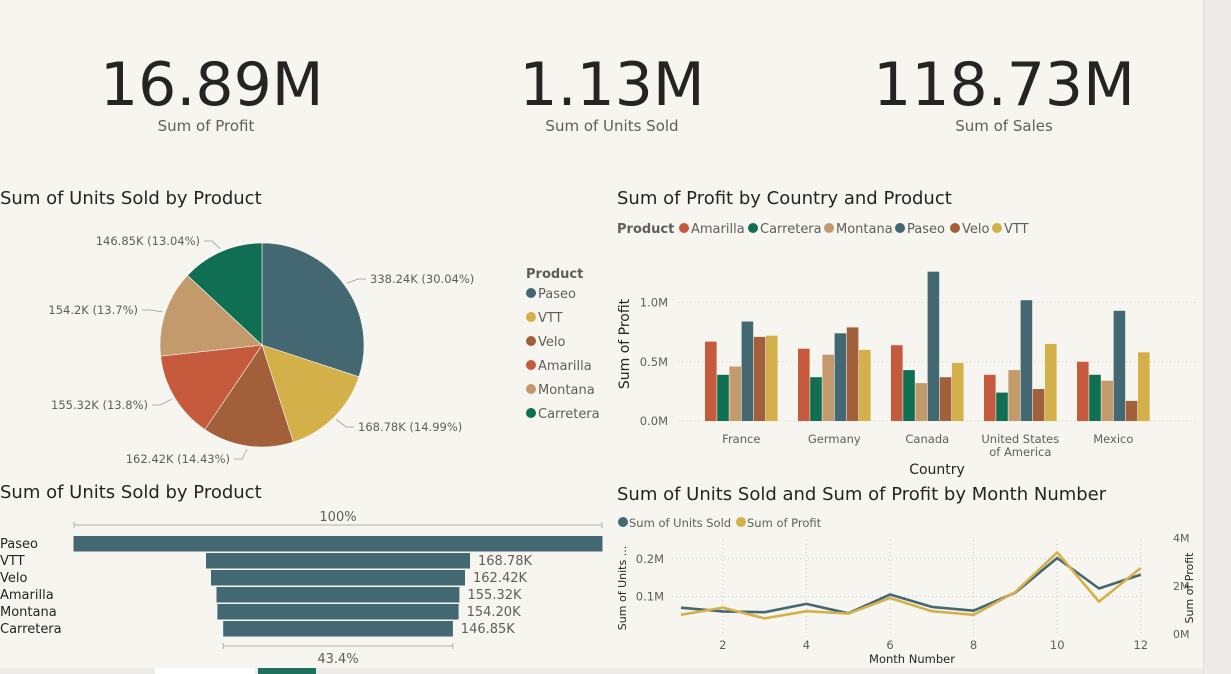  Describe the element at coordinates (550, 318) in the screenshot. I see `legend-label: VTT` at that location.